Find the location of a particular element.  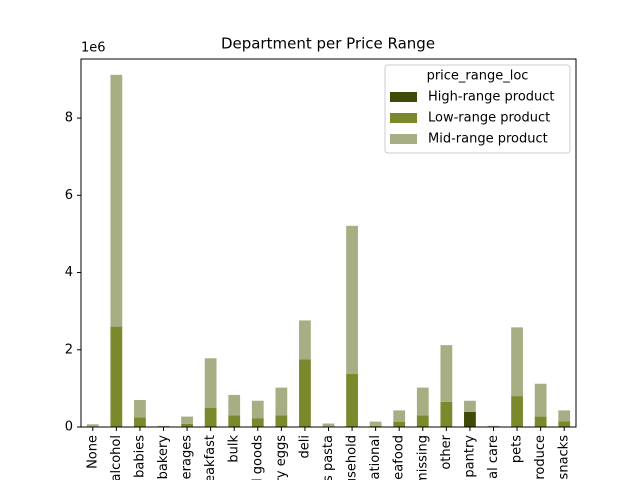

x-tick-label: deli is located at coordinates (304, 446).